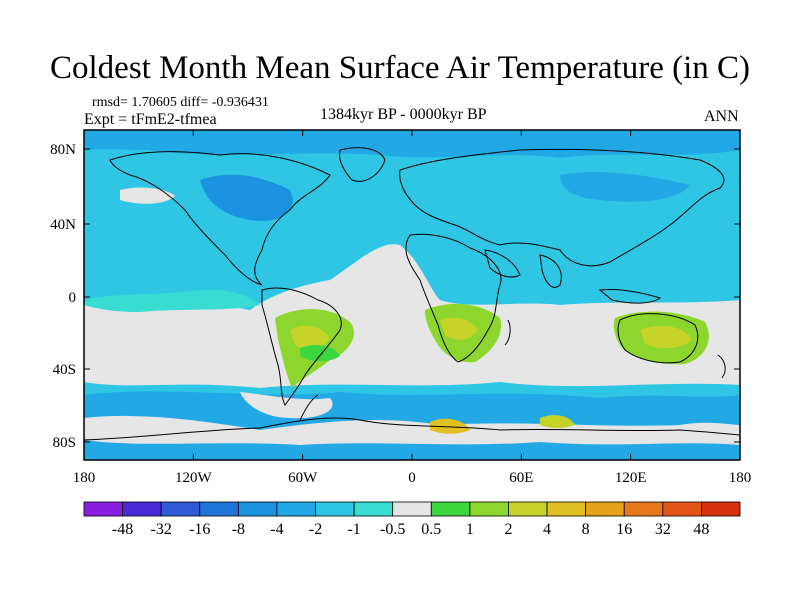 The width and height of the screenshot is (800, 600). I want to click on experiment-text: Expt = tFmE2-tfmea, so click(150, 119).